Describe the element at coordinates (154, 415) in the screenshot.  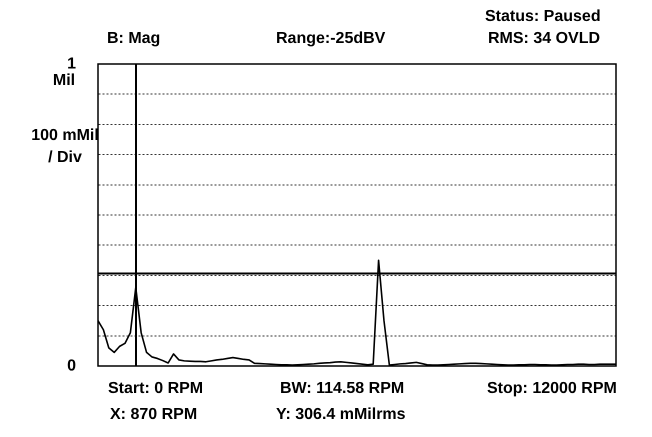
I see `text: X: 870 RPM` at that location.